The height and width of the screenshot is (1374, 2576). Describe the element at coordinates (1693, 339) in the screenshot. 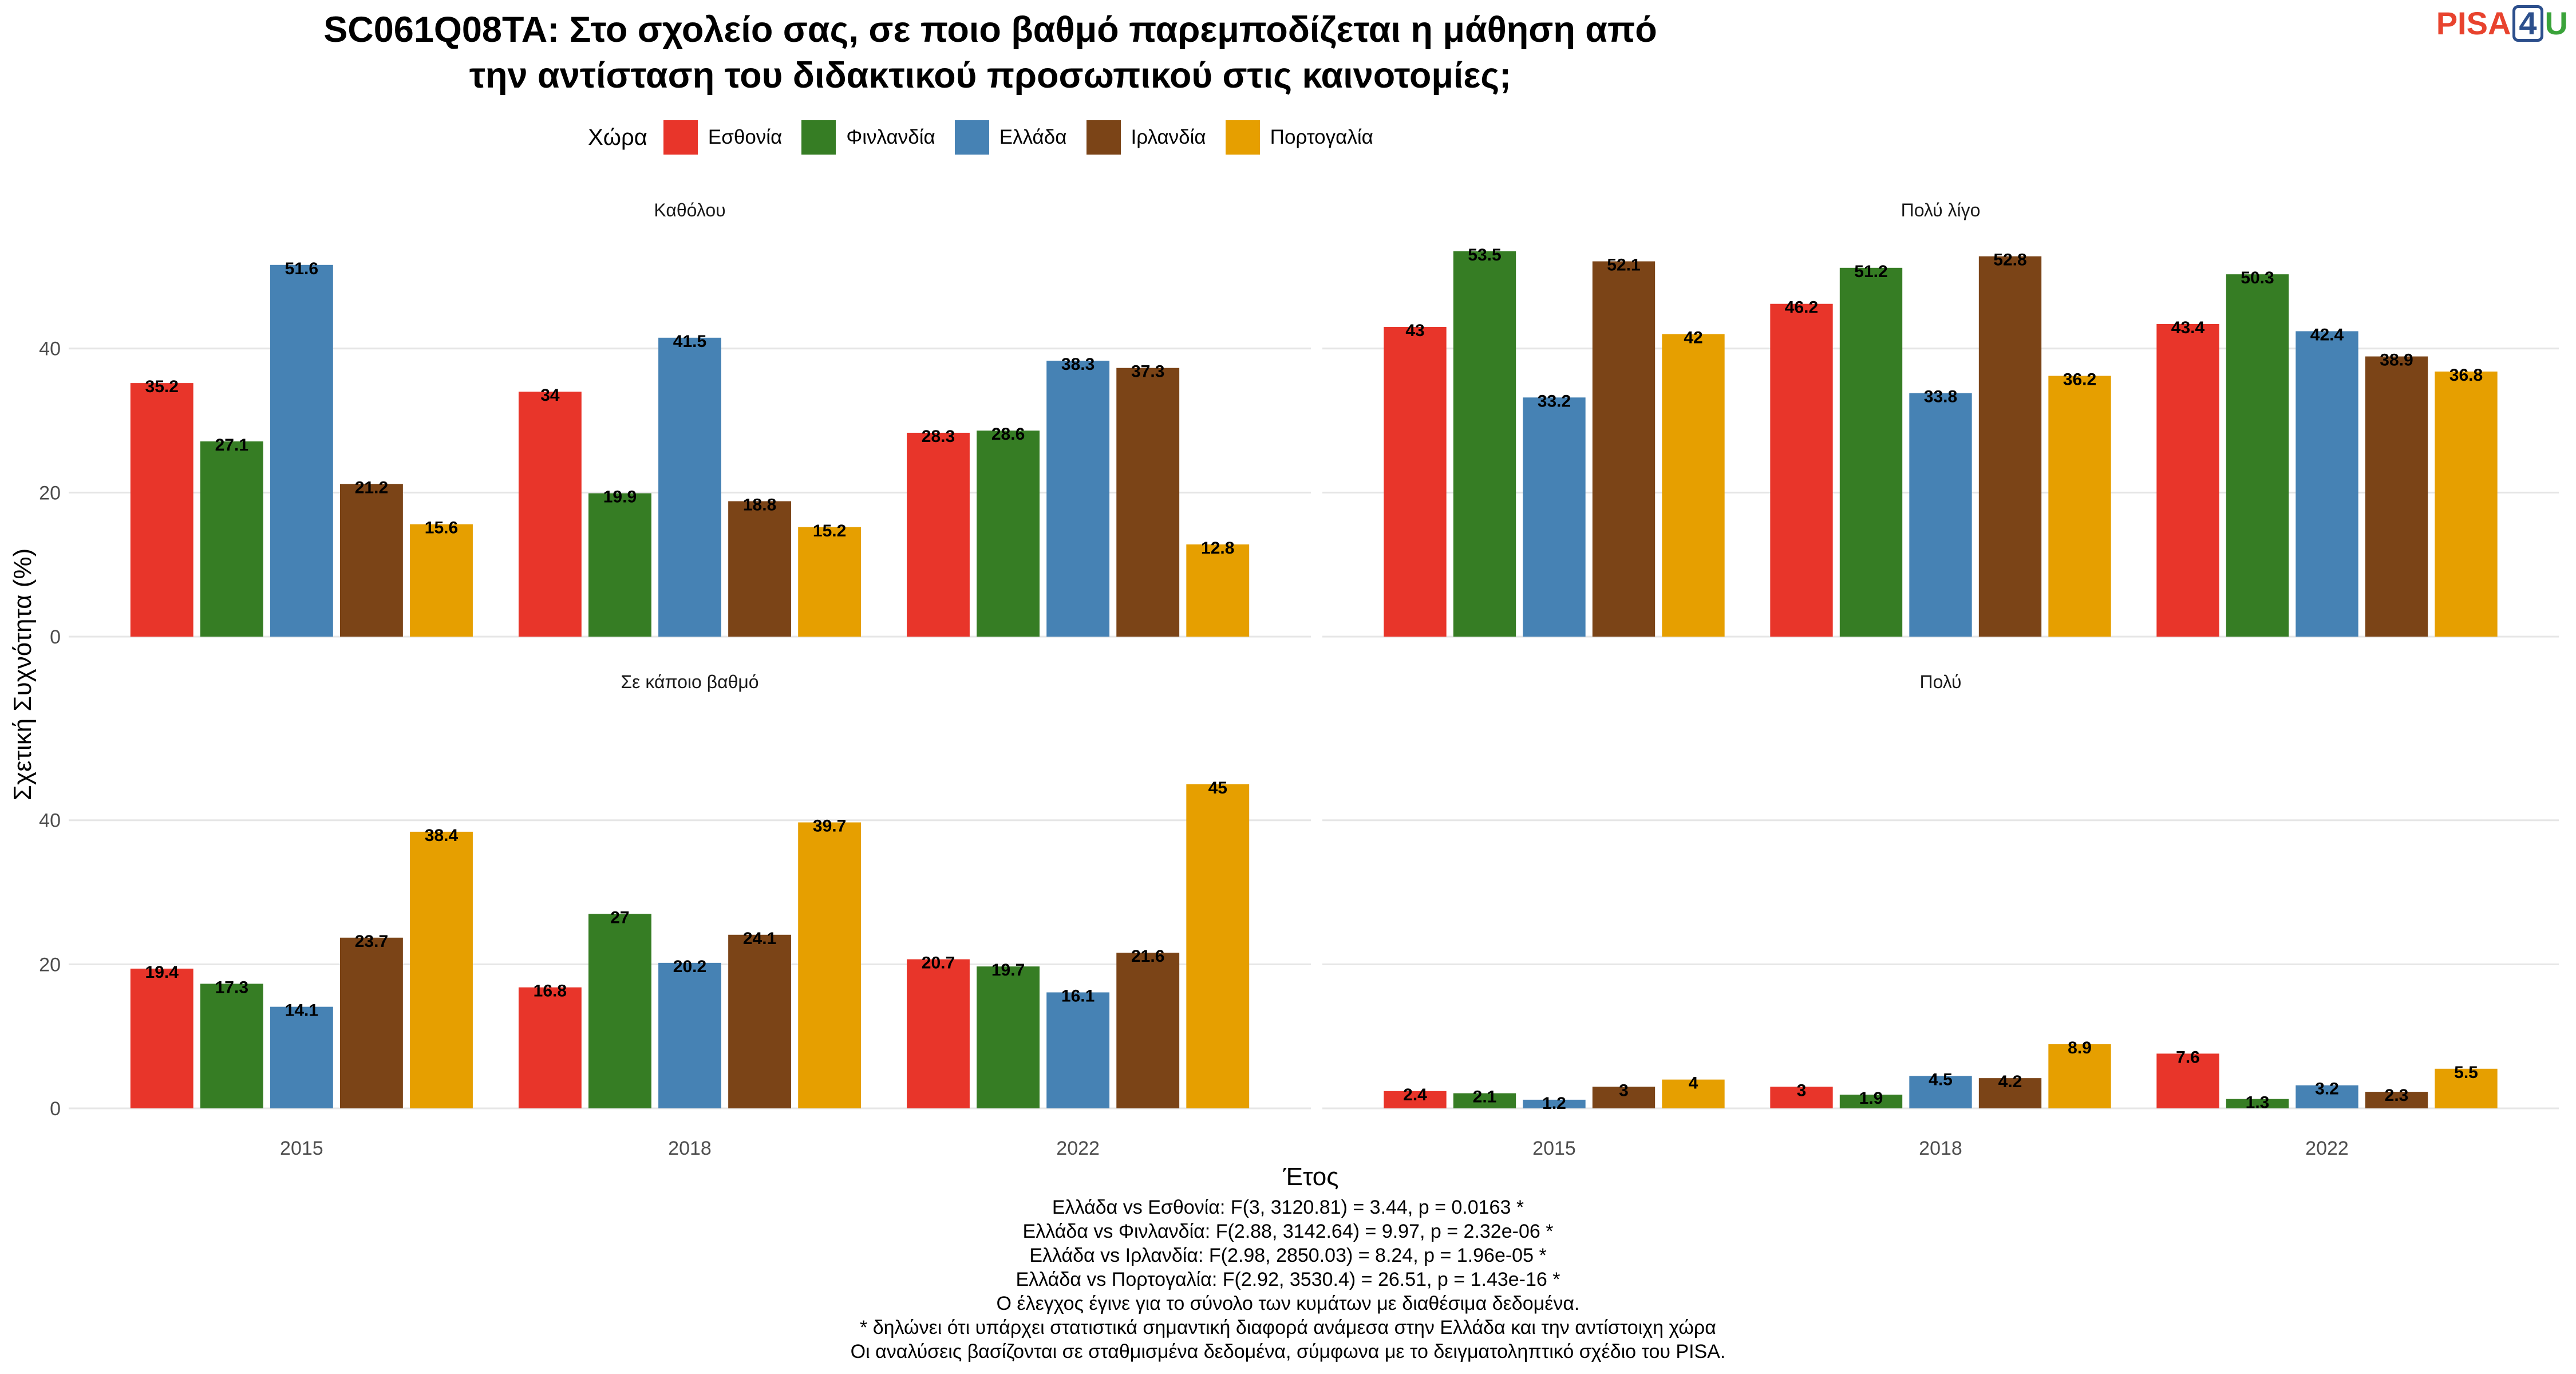

I see `data-label: 42` at that location.